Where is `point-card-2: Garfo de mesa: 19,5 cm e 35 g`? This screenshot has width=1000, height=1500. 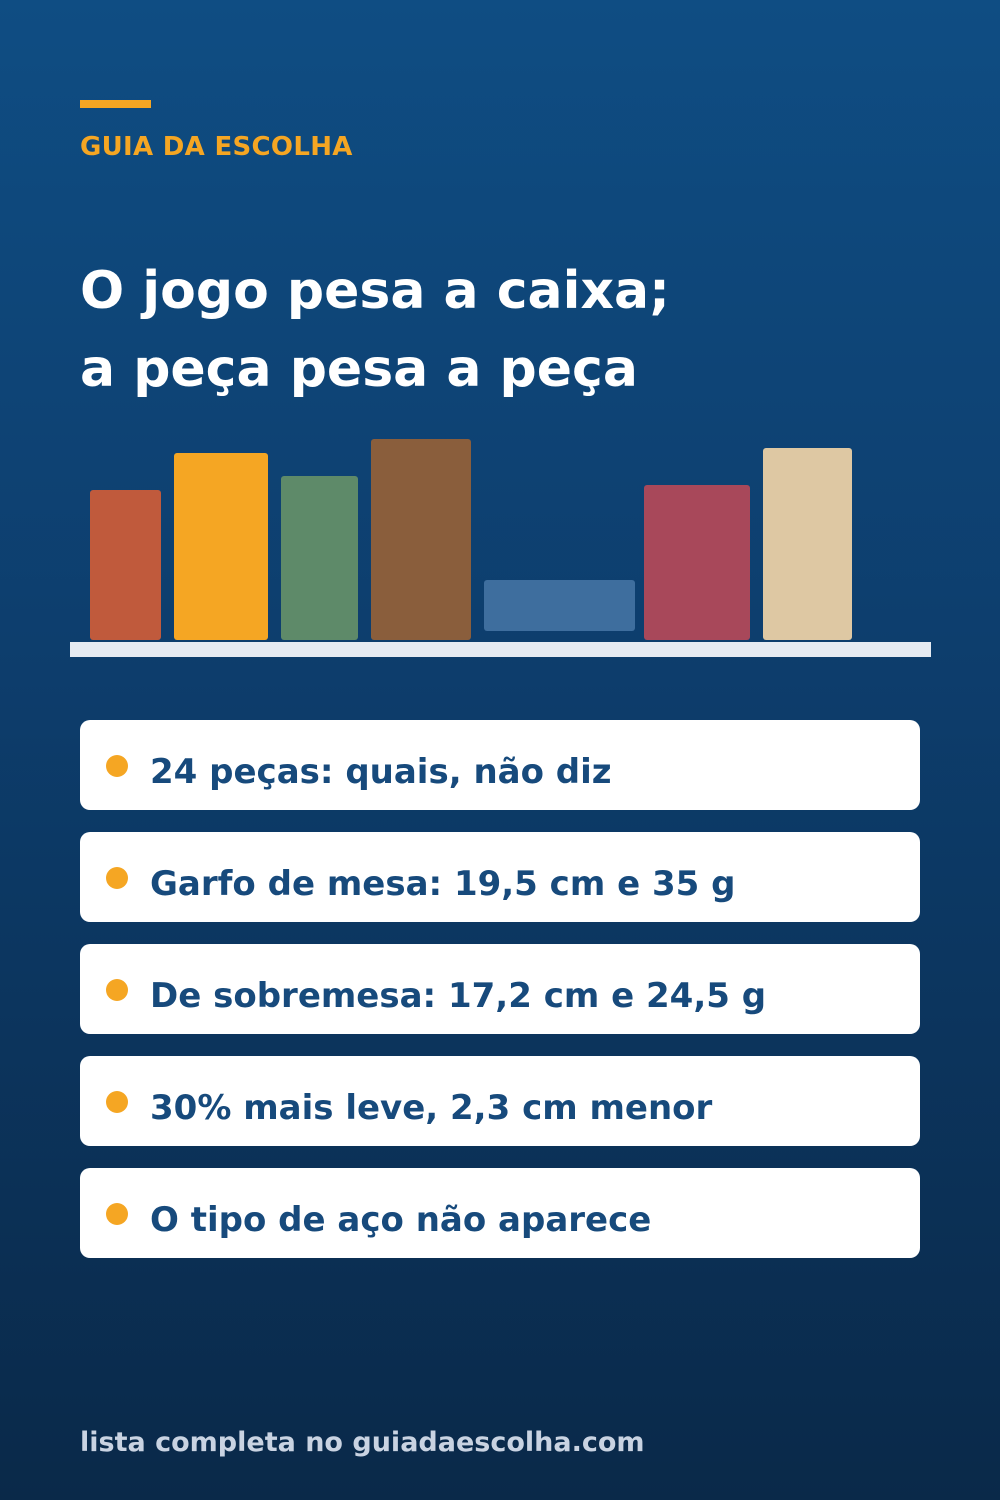
point-card-2: Garfo de mesa: 19,5 cm e 35 g is located at coordinates (500, 877).